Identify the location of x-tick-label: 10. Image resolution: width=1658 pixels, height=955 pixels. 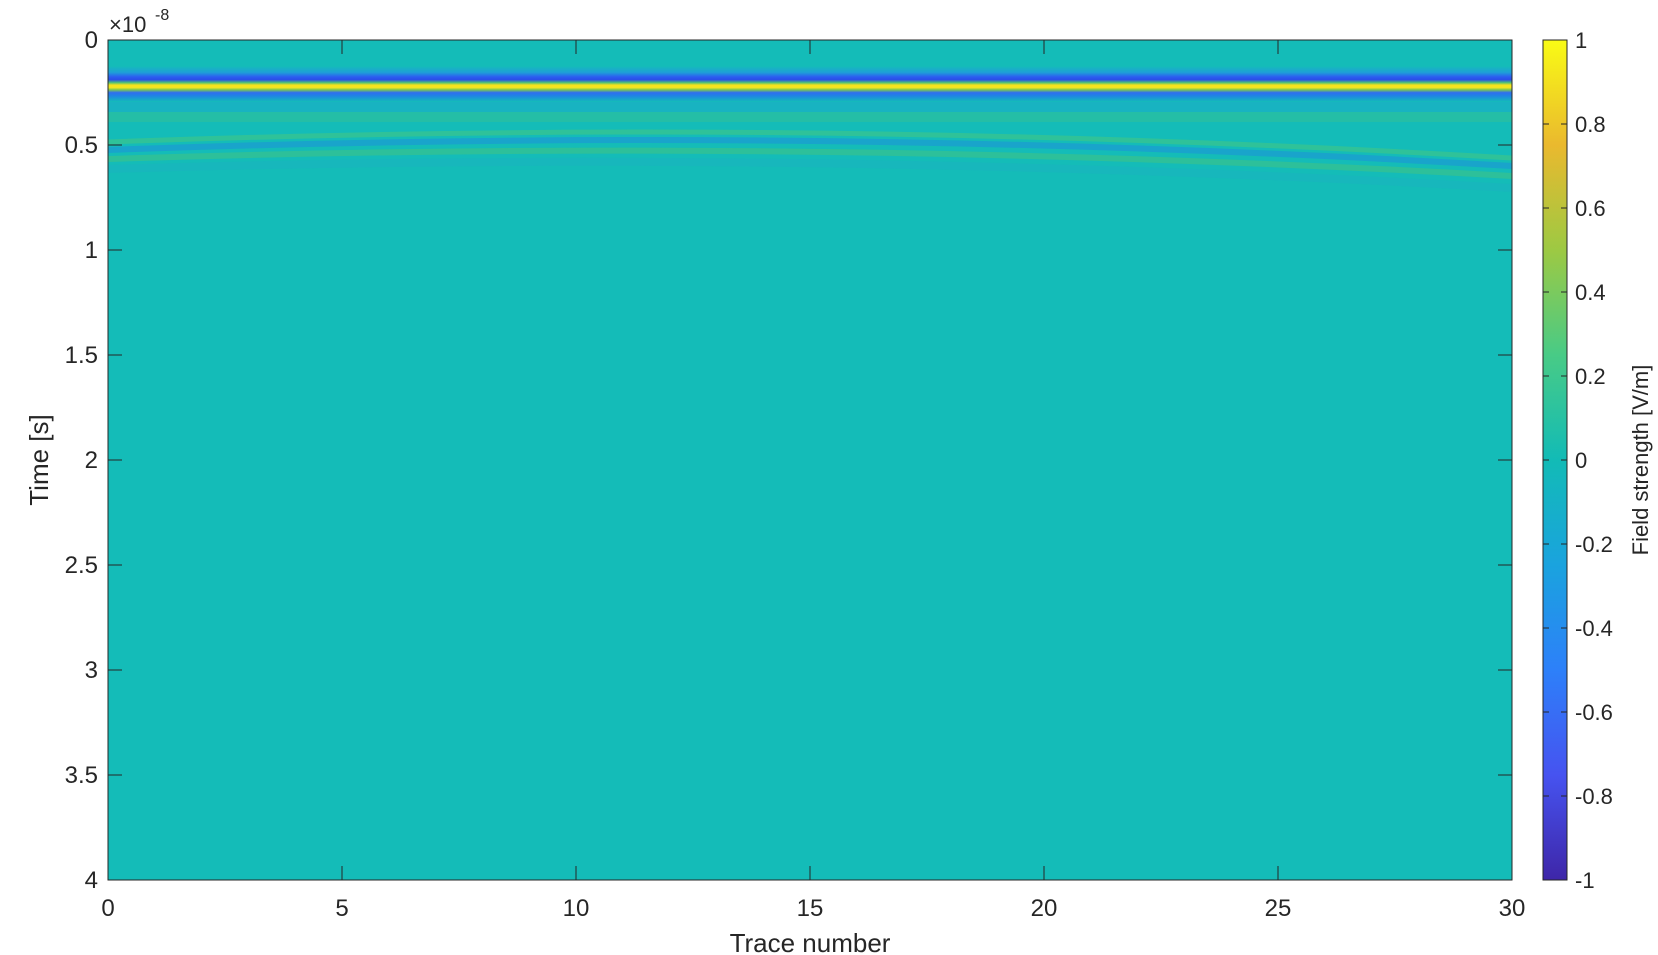
(576, 908).